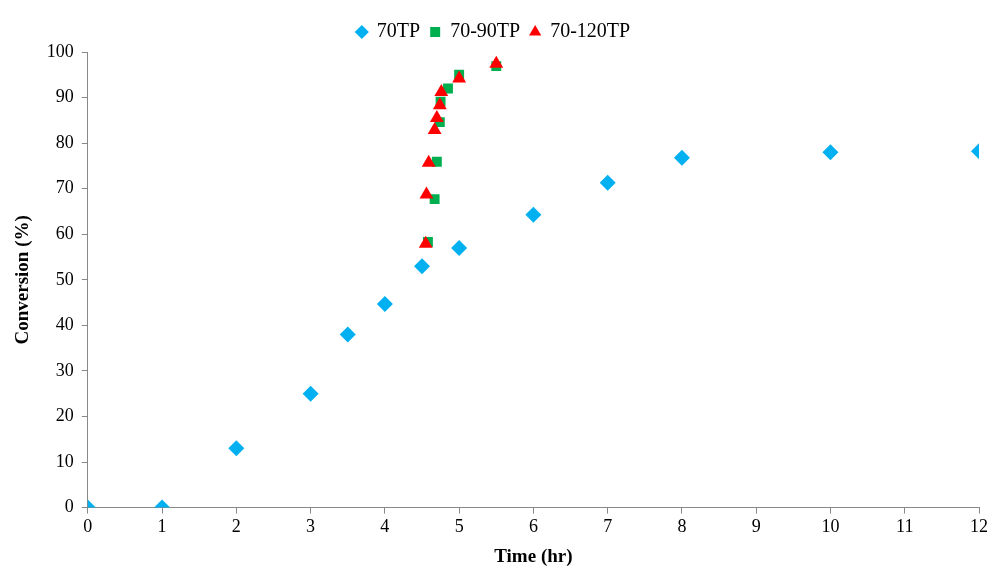  What do you see at coordinates (979, 526) in the screenshot?
I see `x-tick-label: 12` at bounding box center [979, 526].